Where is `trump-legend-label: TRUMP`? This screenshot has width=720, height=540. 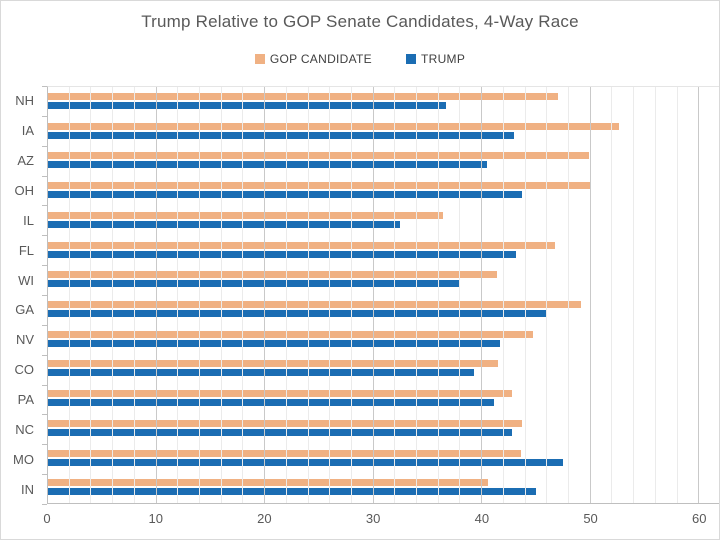
trump-legend-label: TRUMP is located at coordinates (443, 59).